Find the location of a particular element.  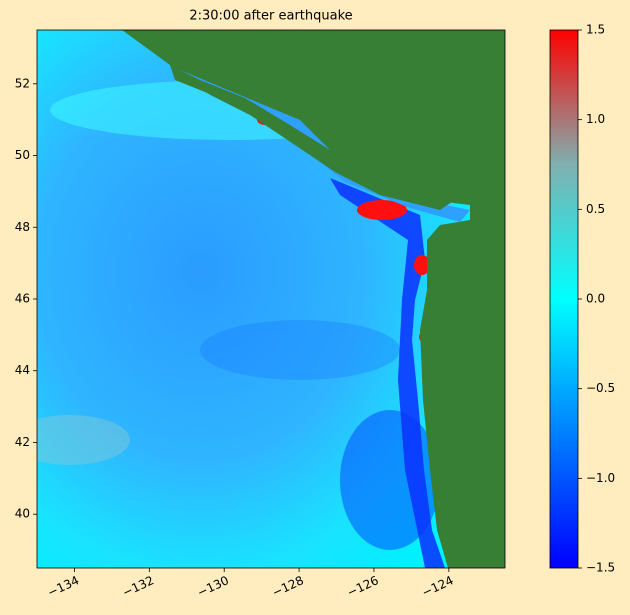

y-tick-label: 48 is located at coordinates (22, 227).